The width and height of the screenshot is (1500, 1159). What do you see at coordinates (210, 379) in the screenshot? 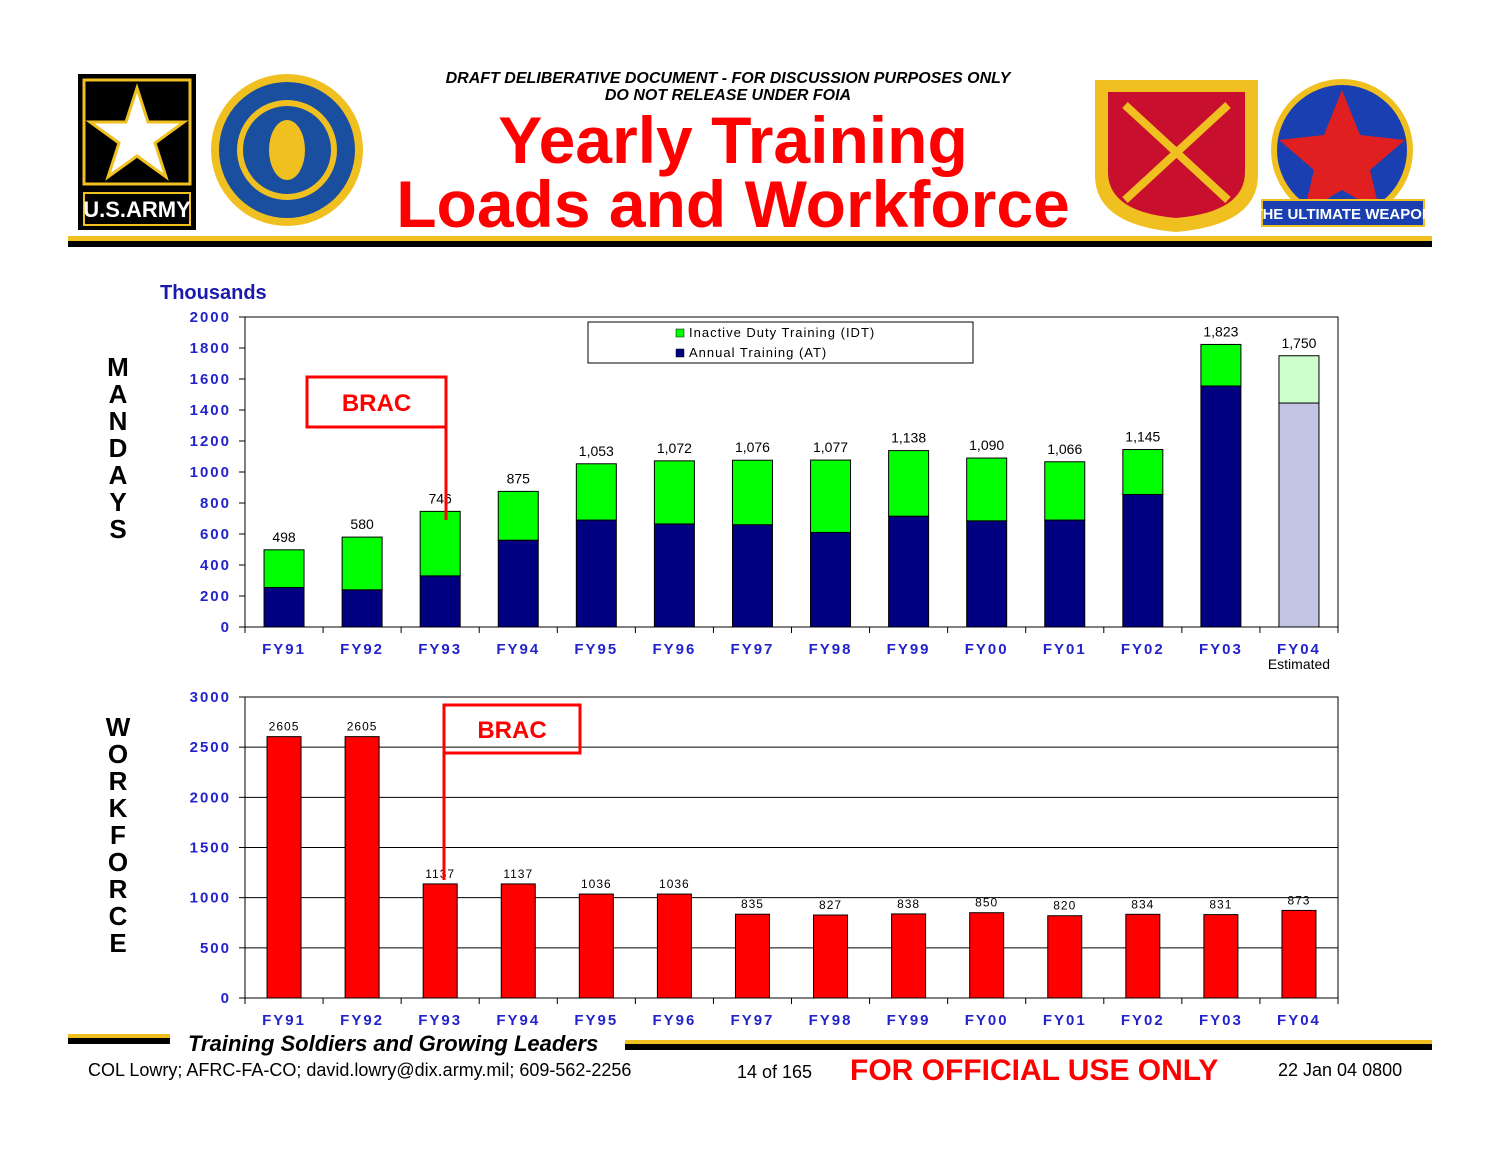
I see `y-tick-label: 1600` at bounding box center [210, 379].